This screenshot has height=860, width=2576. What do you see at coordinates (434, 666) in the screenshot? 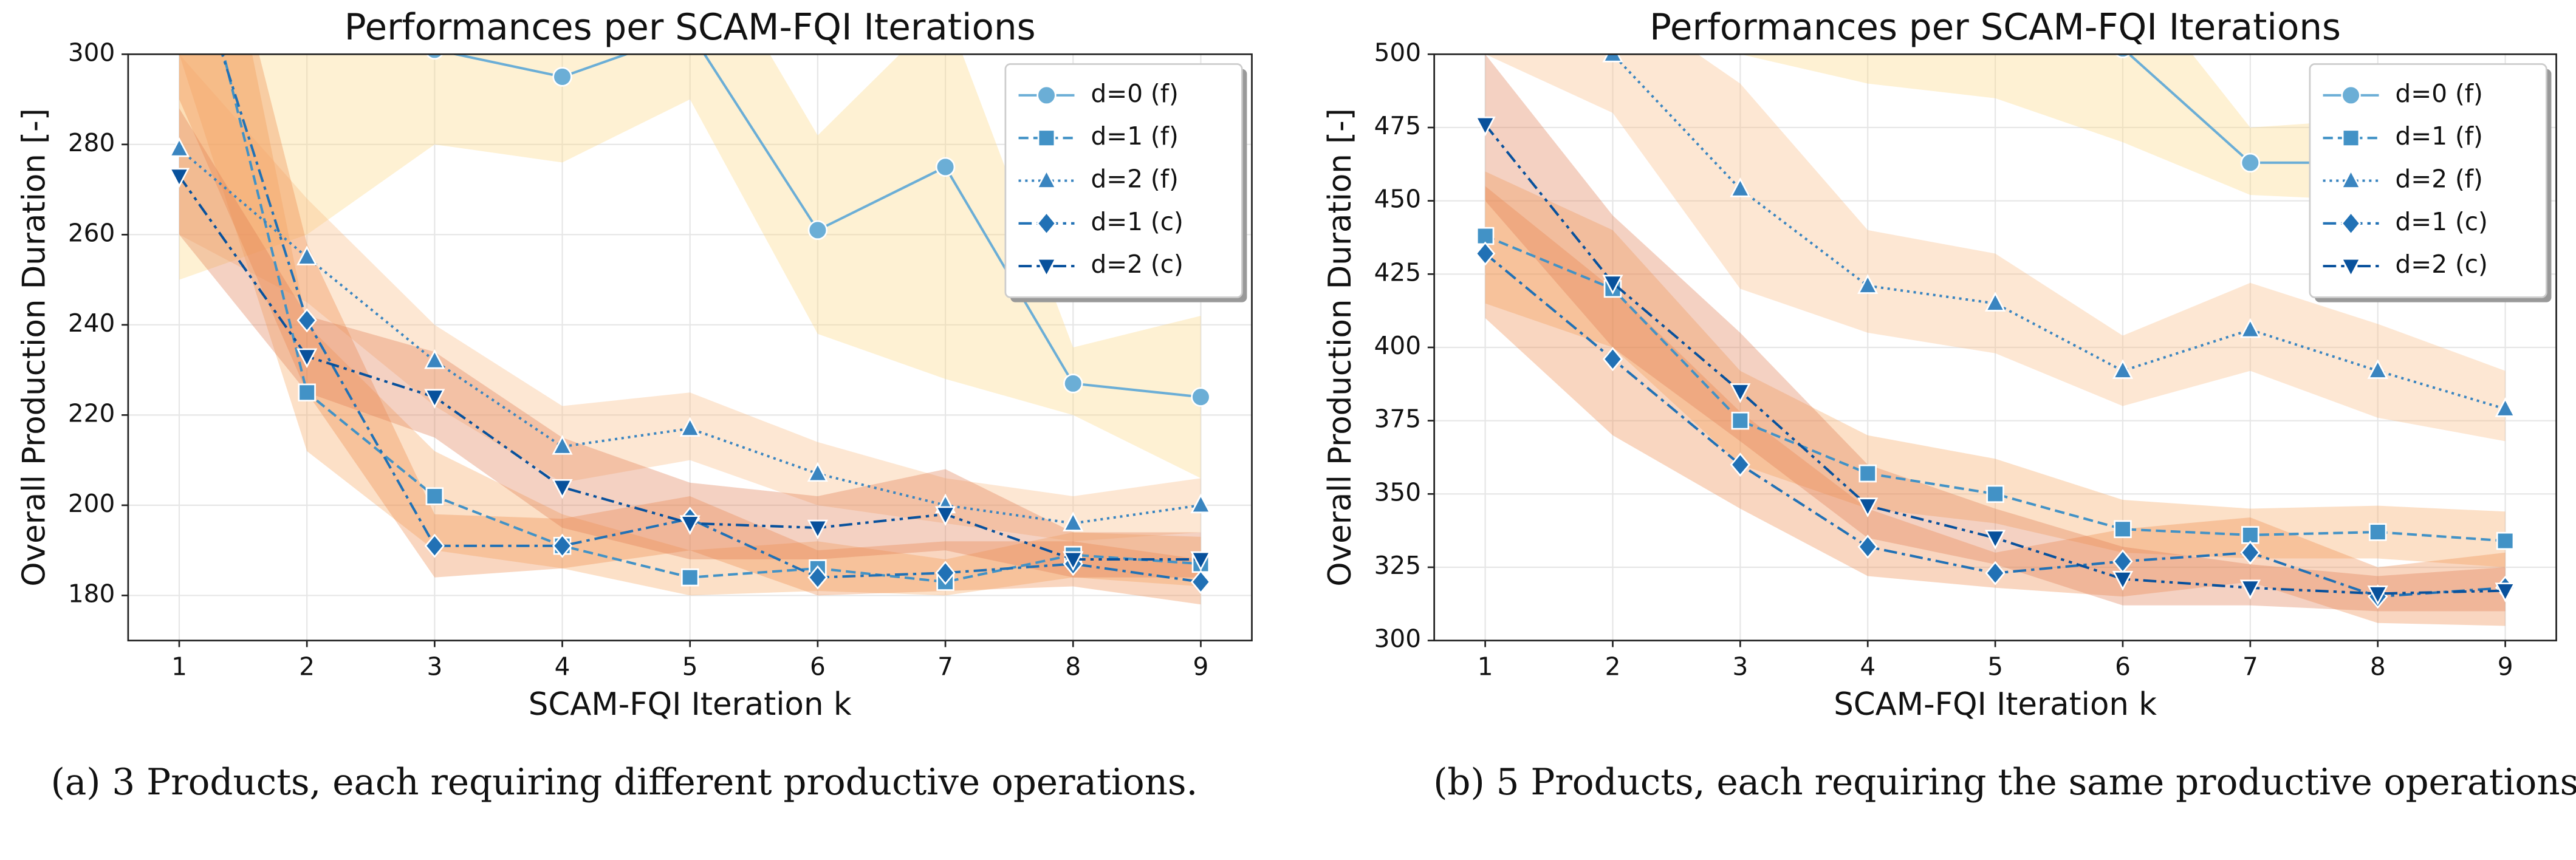
I see `x-tick-label: 3` at bounding box center [434, 666].